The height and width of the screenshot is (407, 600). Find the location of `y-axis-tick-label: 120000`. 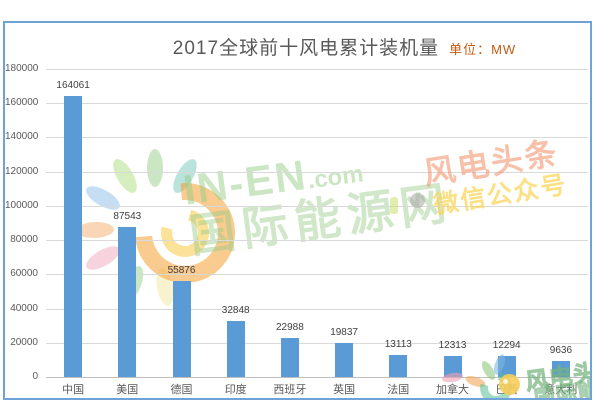

y-axis-tick-label: 120000 is located at coordinates (22, 171).